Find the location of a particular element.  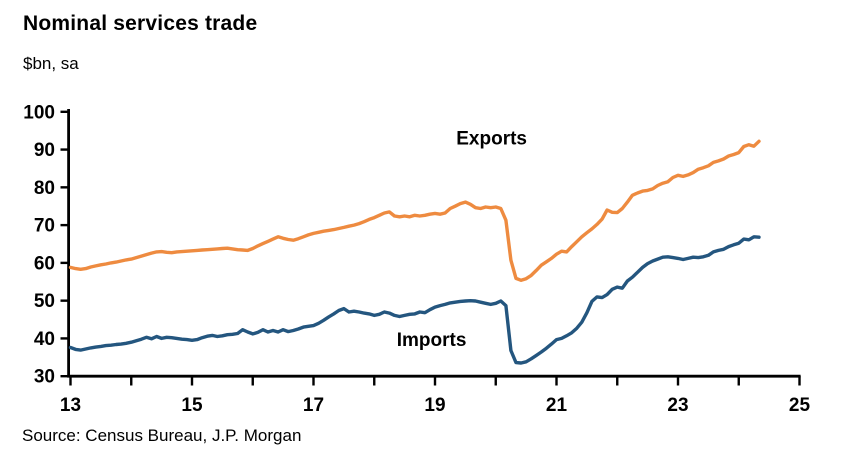

y-tick-label: 70 is located at coordinates (44, 226).